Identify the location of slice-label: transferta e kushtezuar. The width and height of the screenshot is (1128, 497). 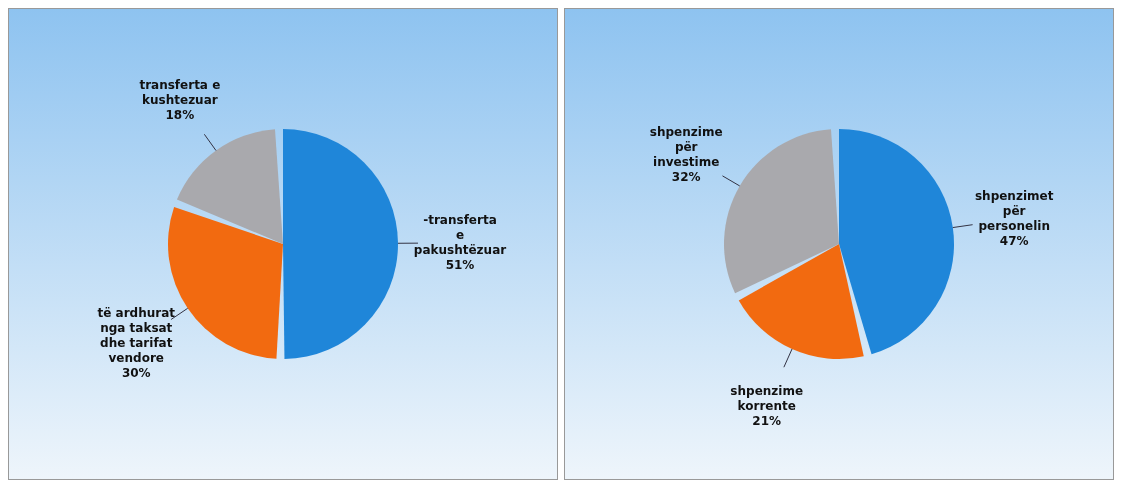
(180, 93).